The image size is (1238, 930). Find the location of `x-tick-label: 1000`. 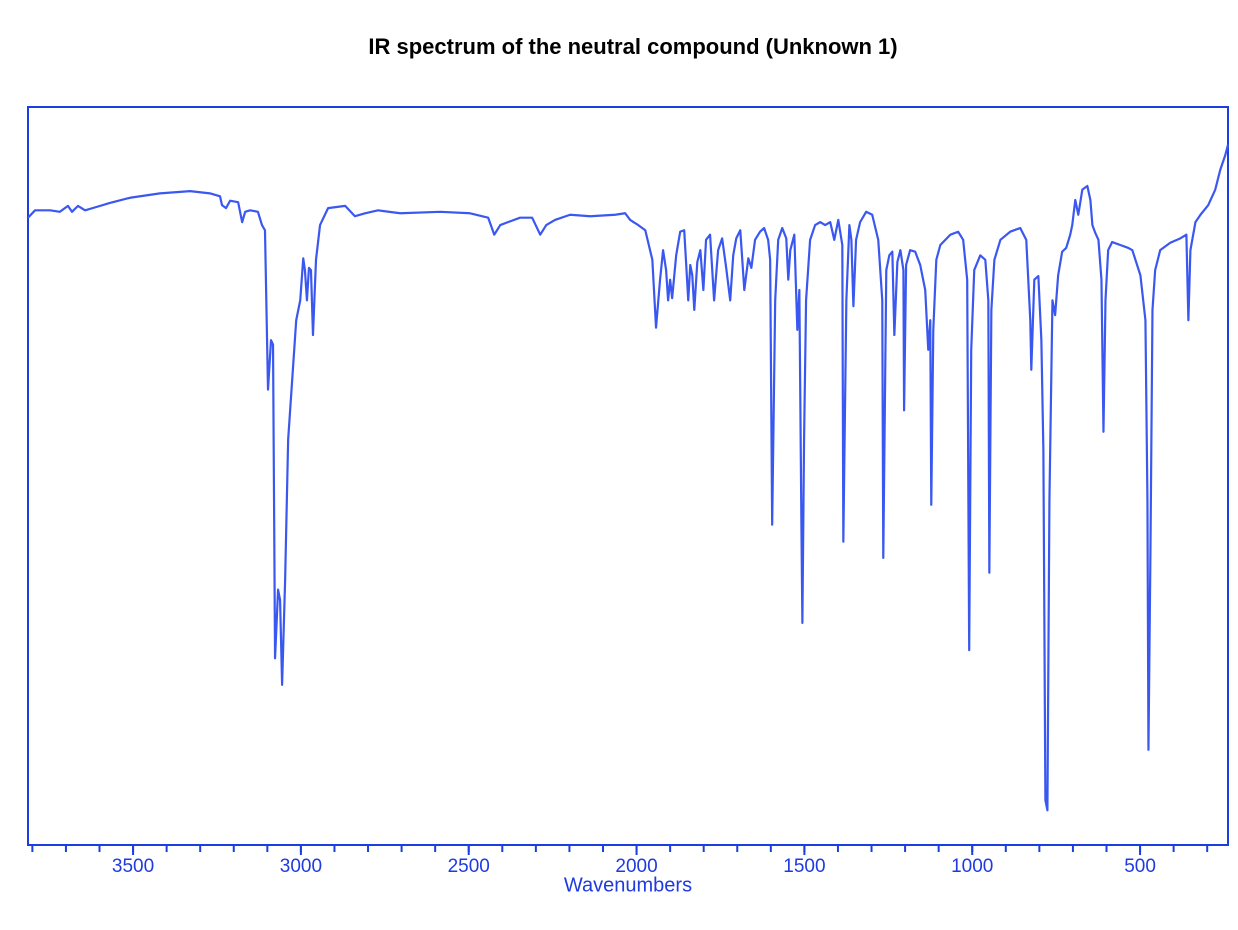

x-tick-label: 1000 is located at coordinates (972, 866).